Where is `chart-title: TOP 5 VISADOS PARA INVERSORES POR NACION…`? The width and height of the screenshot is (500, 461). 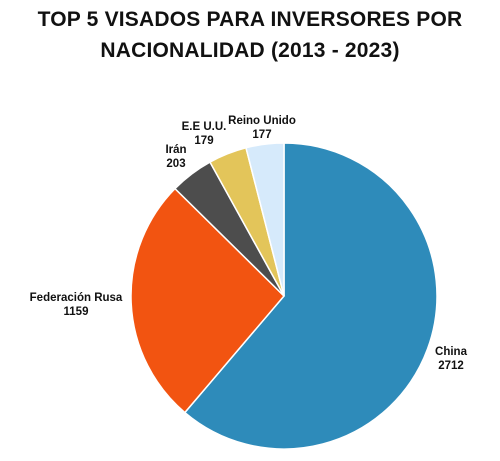 chart-title: TOP 5 VISADOS PARA INVERSORES POR NACION… is located at coordinates (250, 35).